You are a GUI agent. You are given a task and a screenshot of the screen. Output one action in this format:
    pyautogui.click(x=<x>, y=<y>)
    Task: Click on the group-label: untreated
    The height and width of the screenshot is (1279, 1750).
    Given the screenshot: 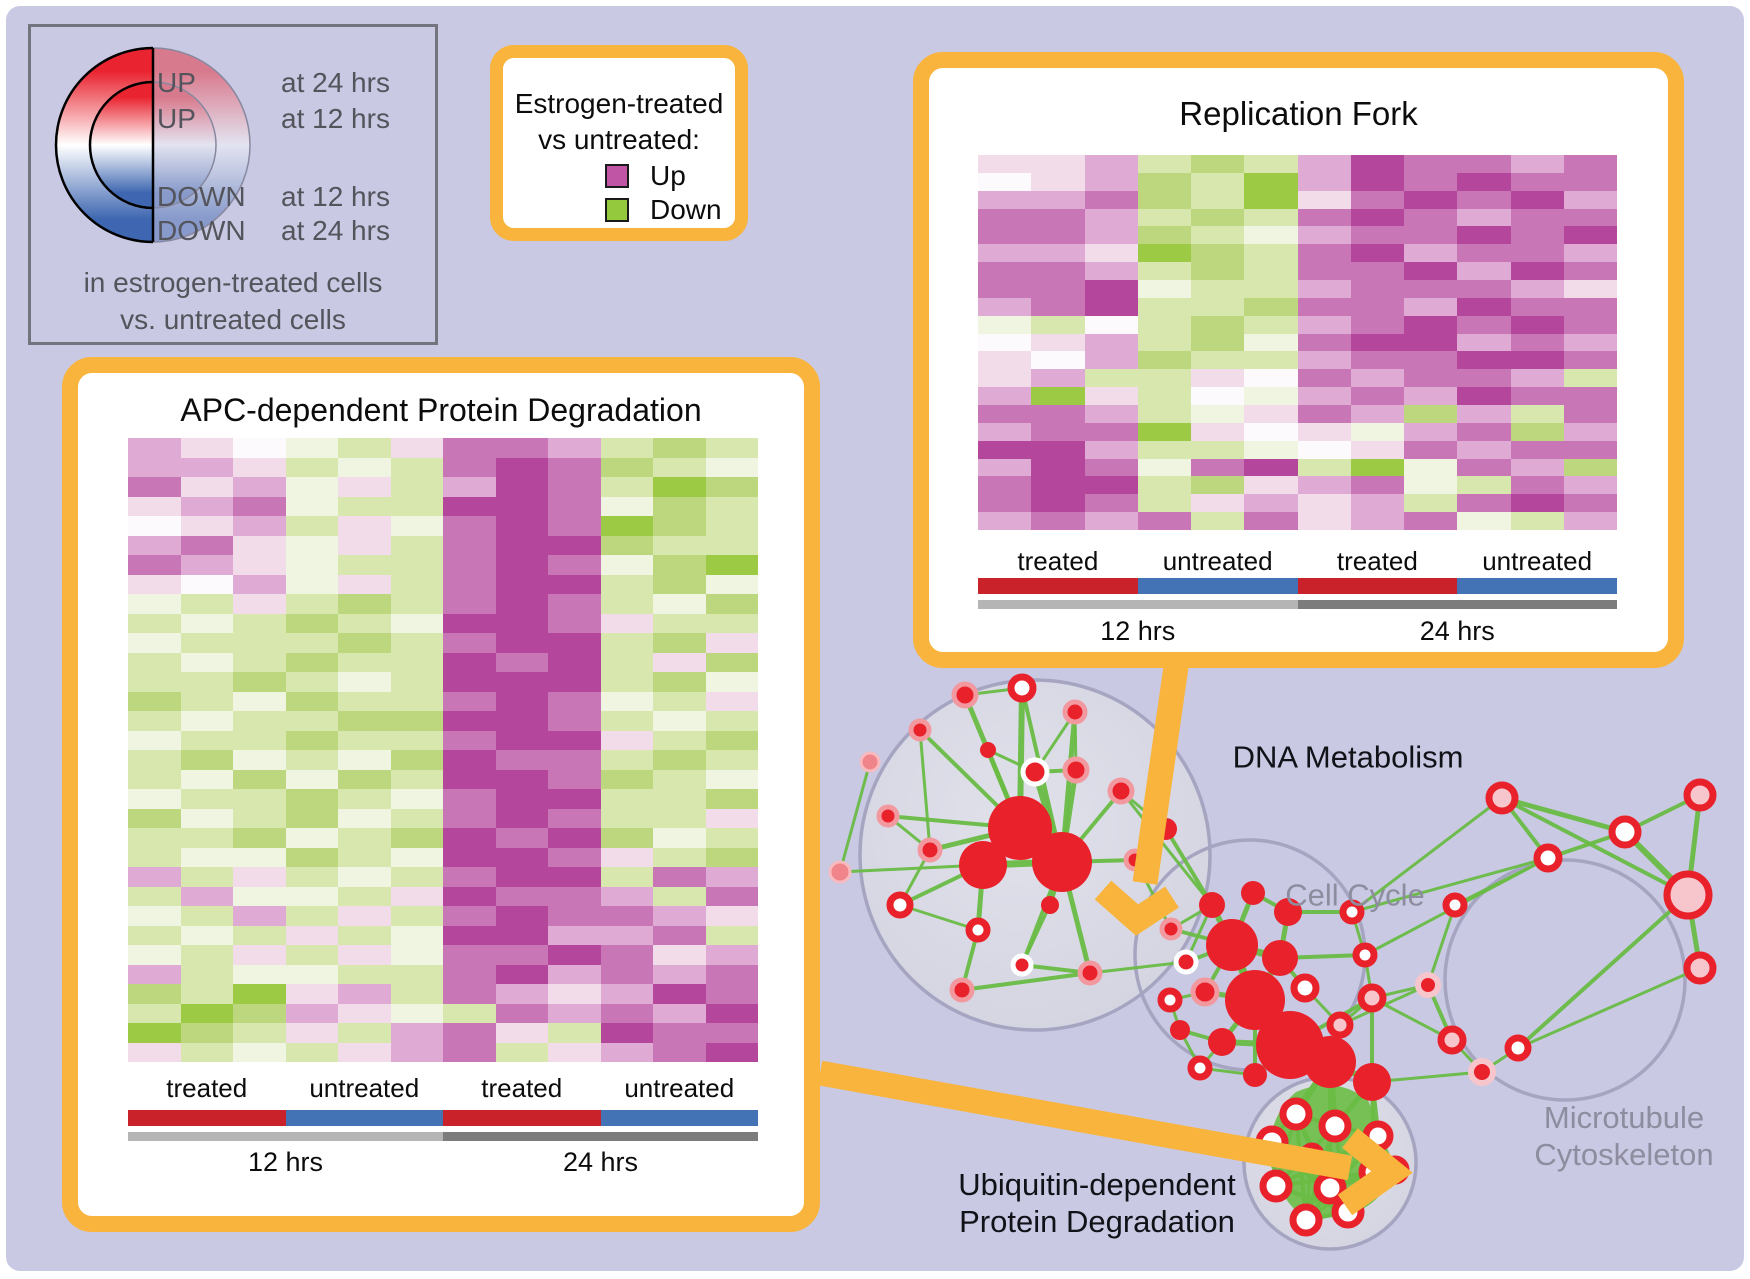 What is the action you would take?
    pyautogui.click(x=1537, y=561)
    